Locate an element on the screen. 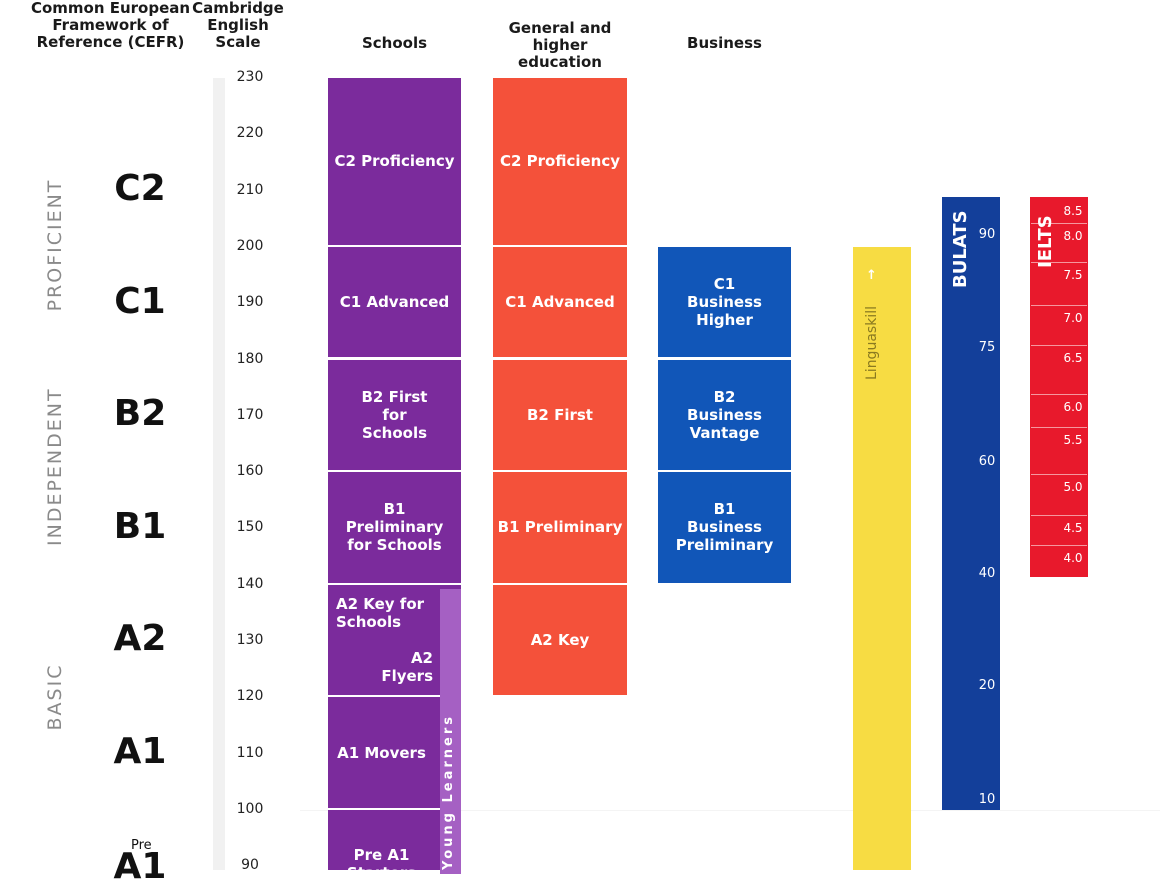 The height and width of the screenshot is (887, 1160). bulats-score-40: 40 is located at coordinates (987, 573).